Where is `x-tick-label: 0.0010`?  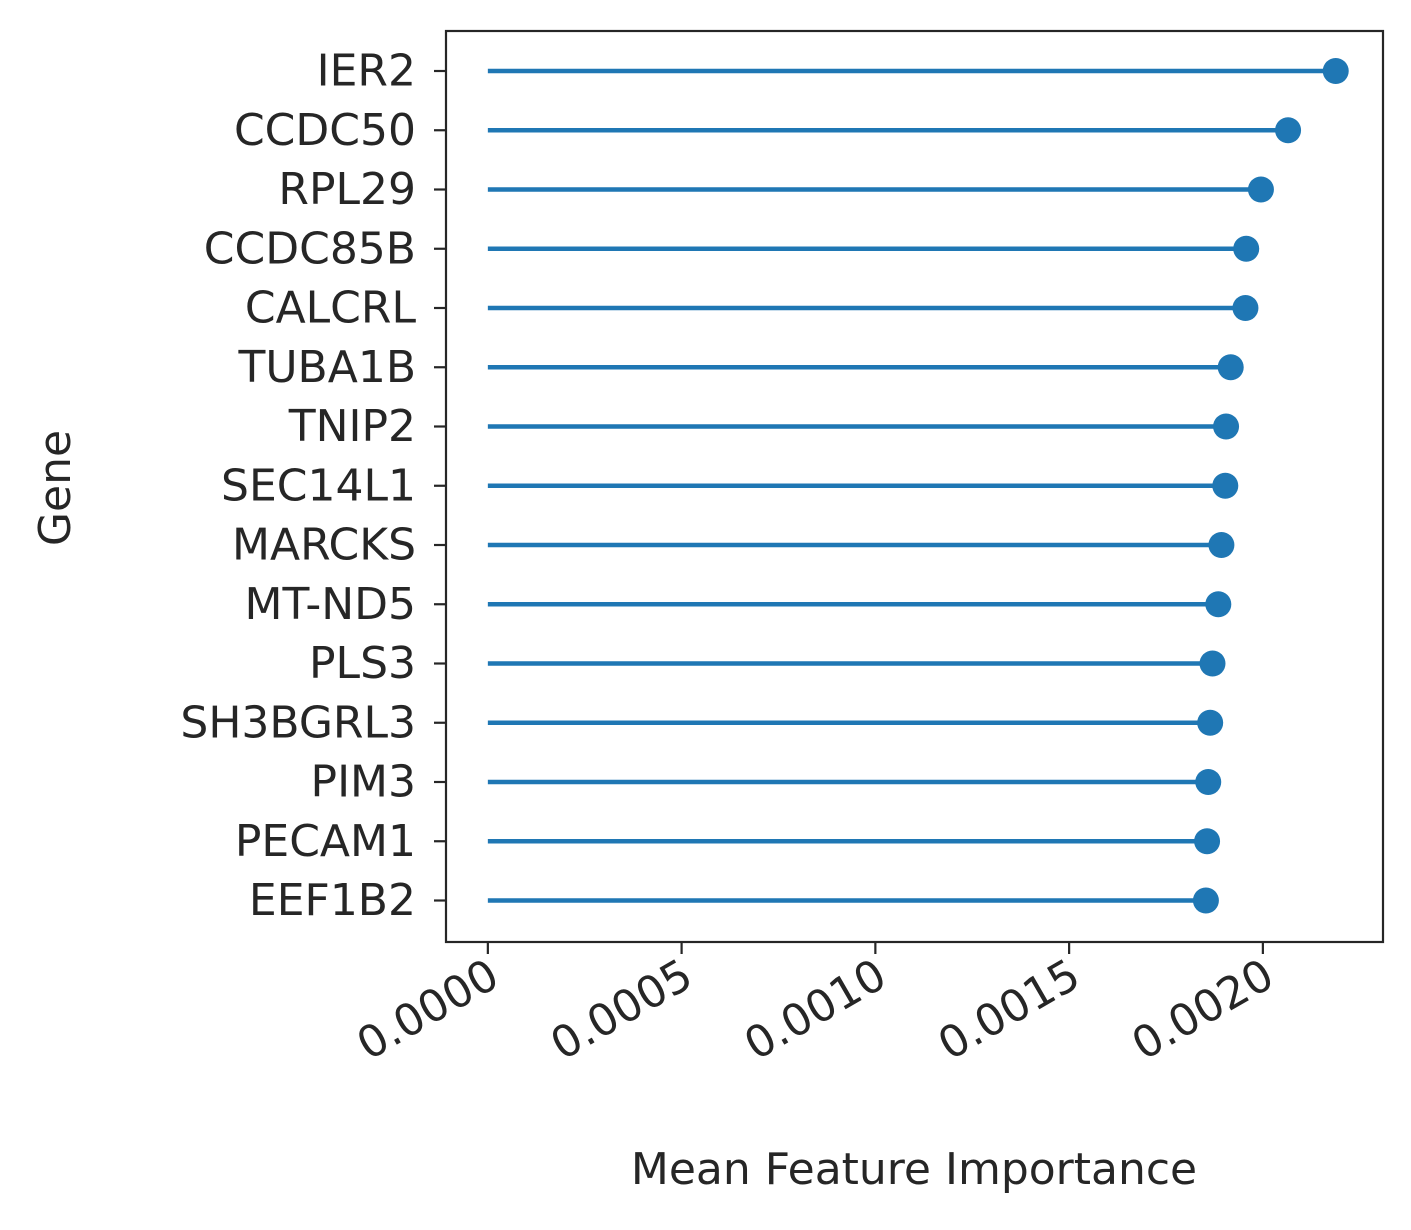 x-tick-label: 0.0010 is located at coordinates (815, 1009).